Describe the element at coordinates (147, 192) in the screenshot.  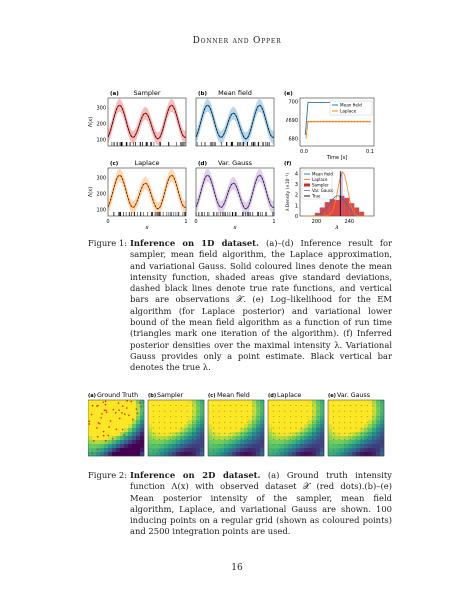
I see `std-band` at that location.